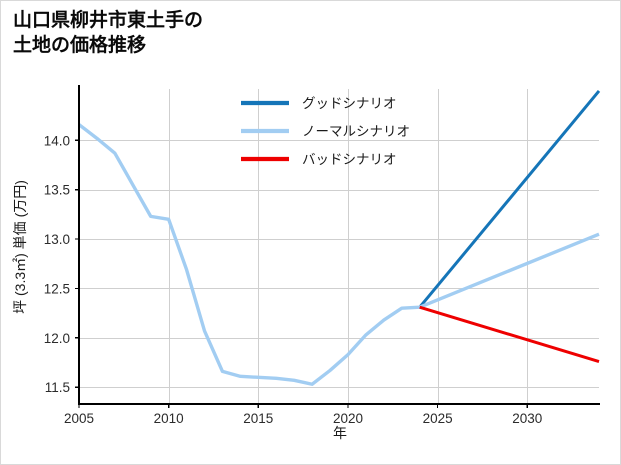 The height and width of the screenshot is (465, 621). Describe the element at coordinates (57, 338) in the screenshot. I see `y-tick-label: 12.0` at that location.